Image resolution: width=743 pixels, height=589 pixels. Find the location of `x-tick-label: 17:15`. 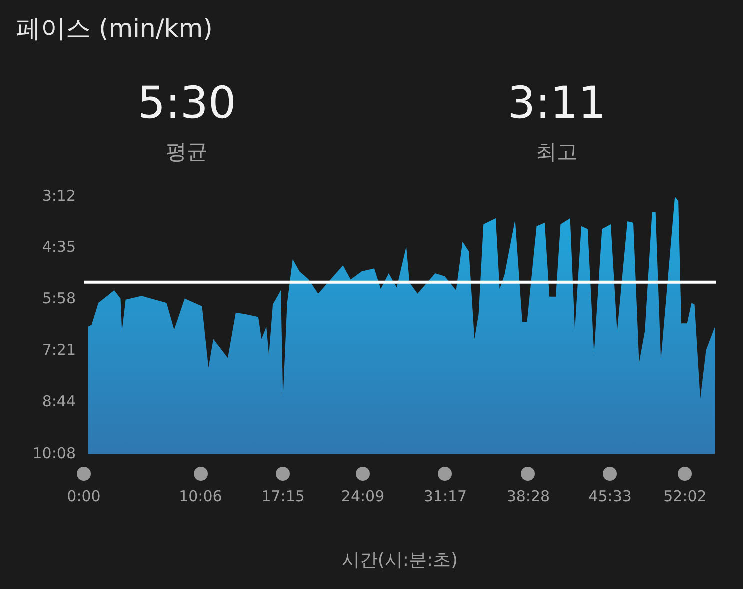

x-tick-label: 17:15 is located at coordinates (283, 496).